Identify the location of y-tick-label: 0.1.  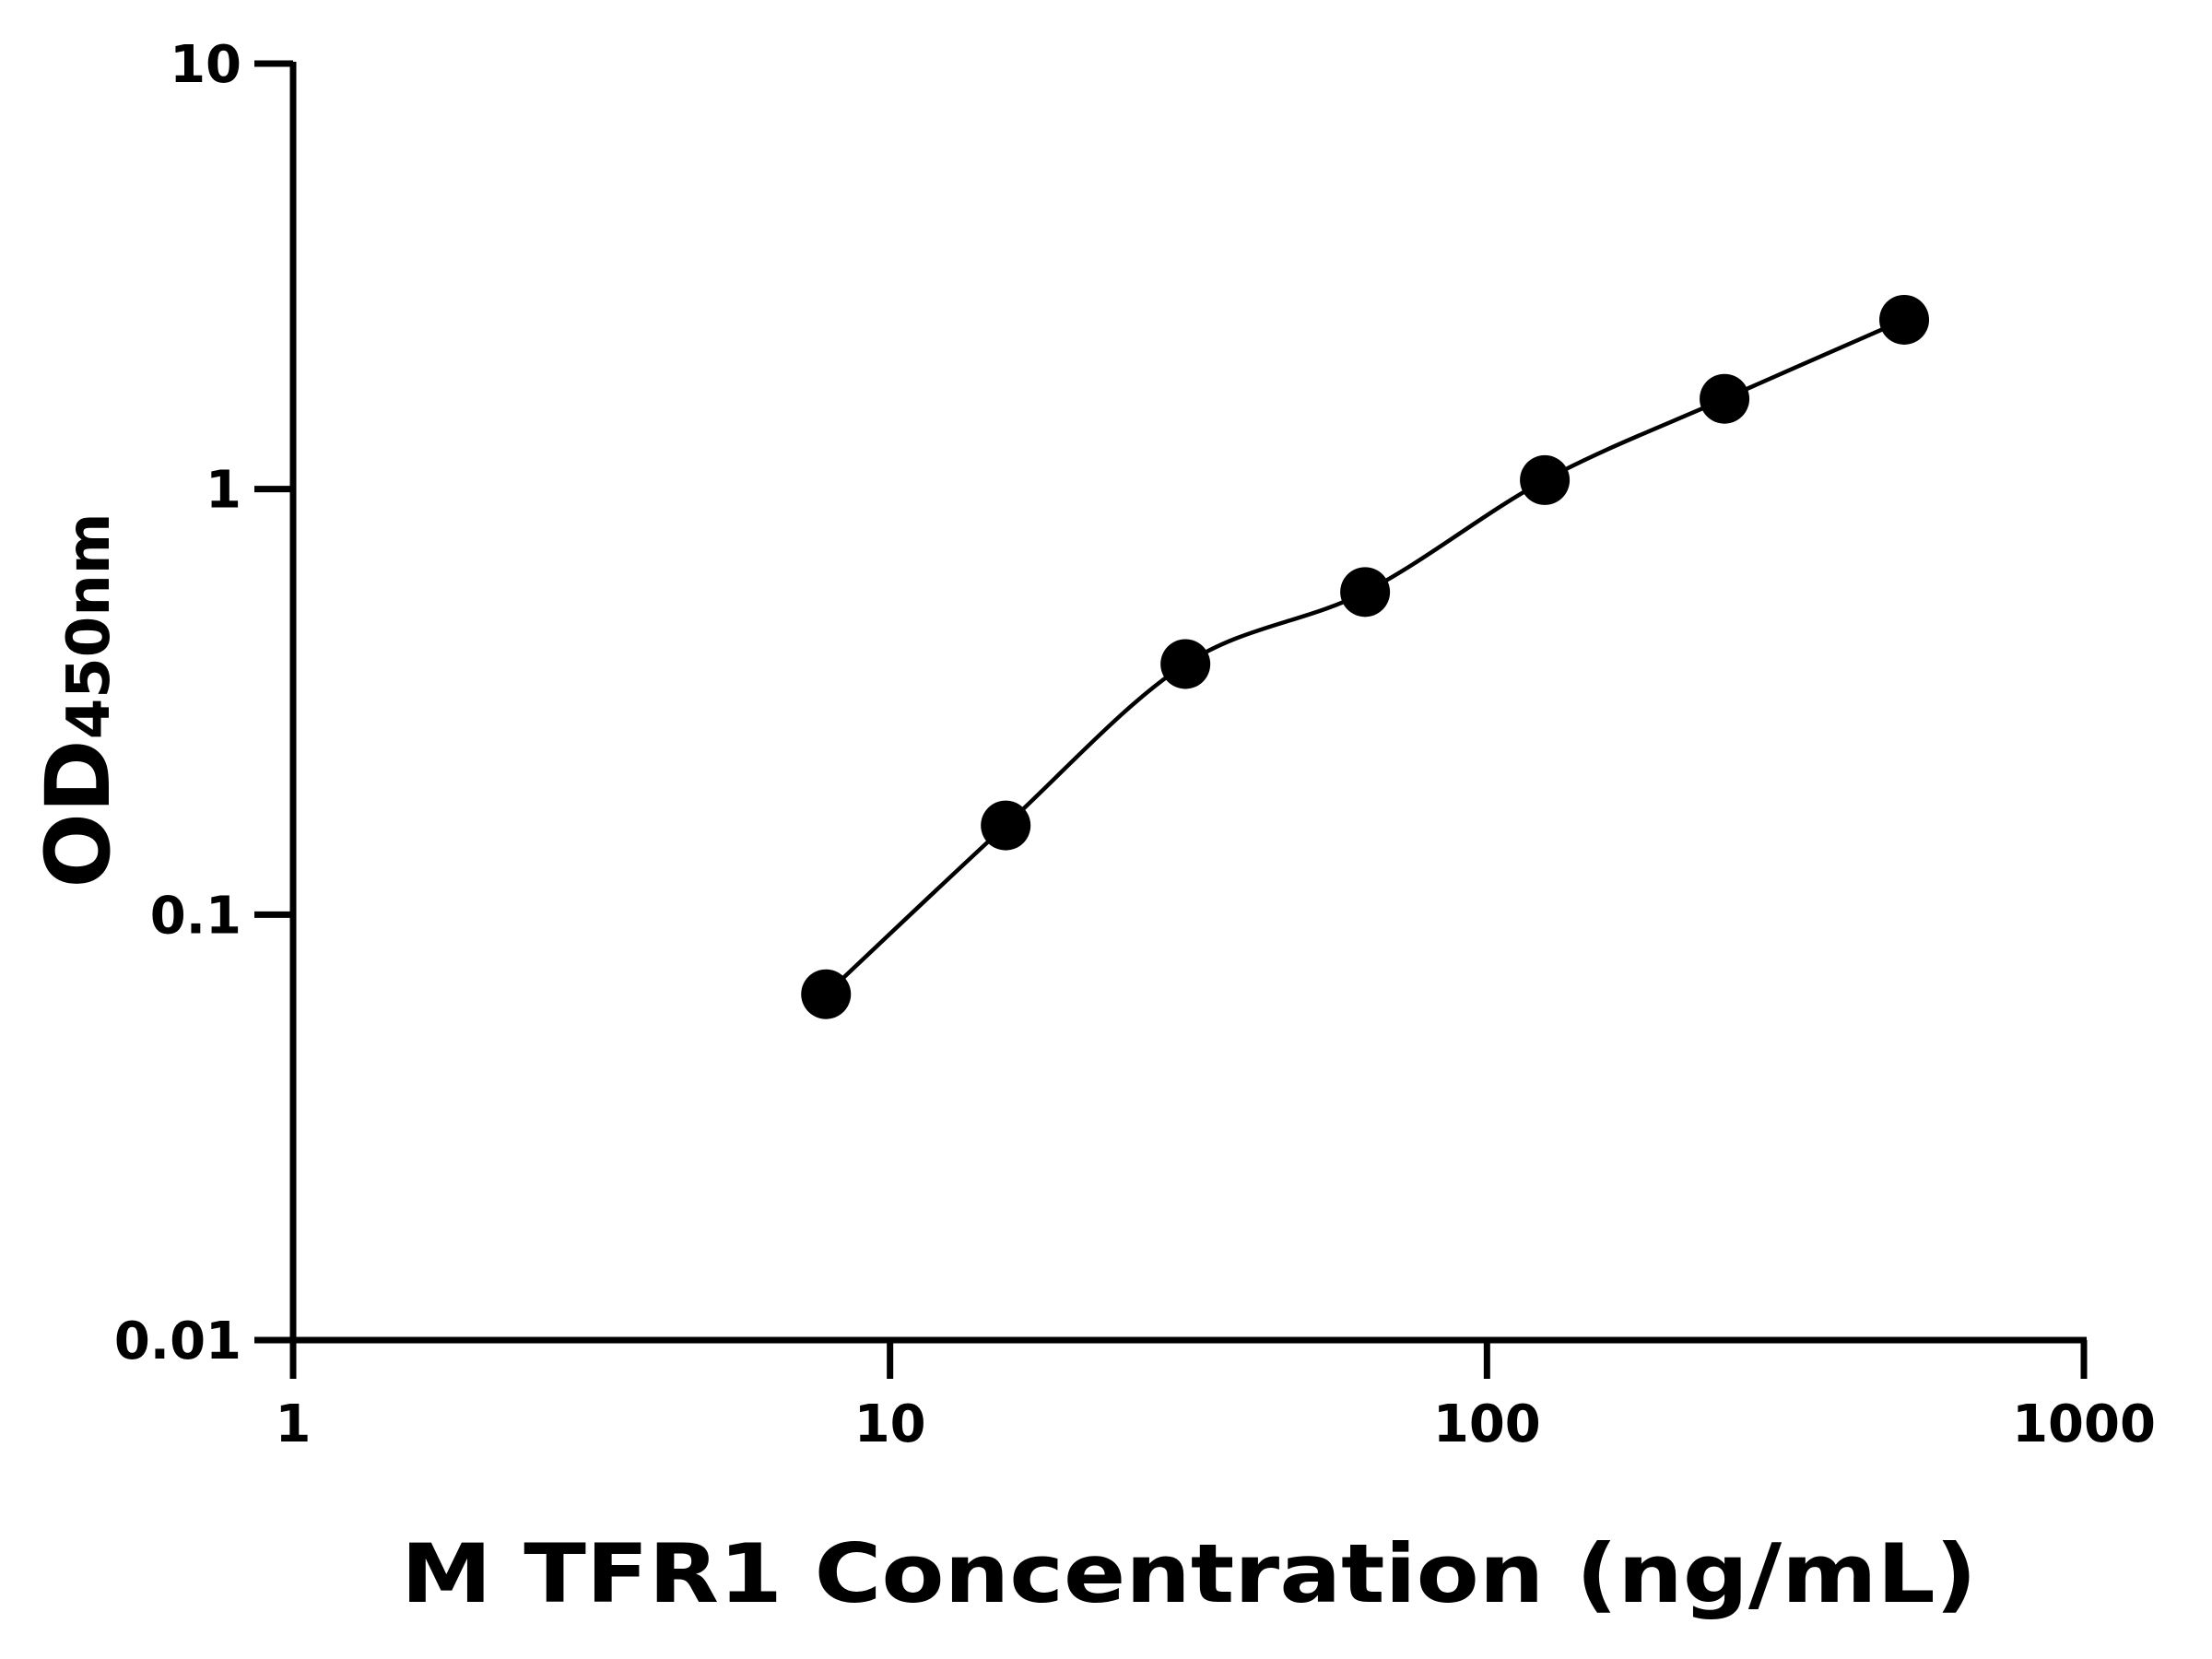
(195, 916).